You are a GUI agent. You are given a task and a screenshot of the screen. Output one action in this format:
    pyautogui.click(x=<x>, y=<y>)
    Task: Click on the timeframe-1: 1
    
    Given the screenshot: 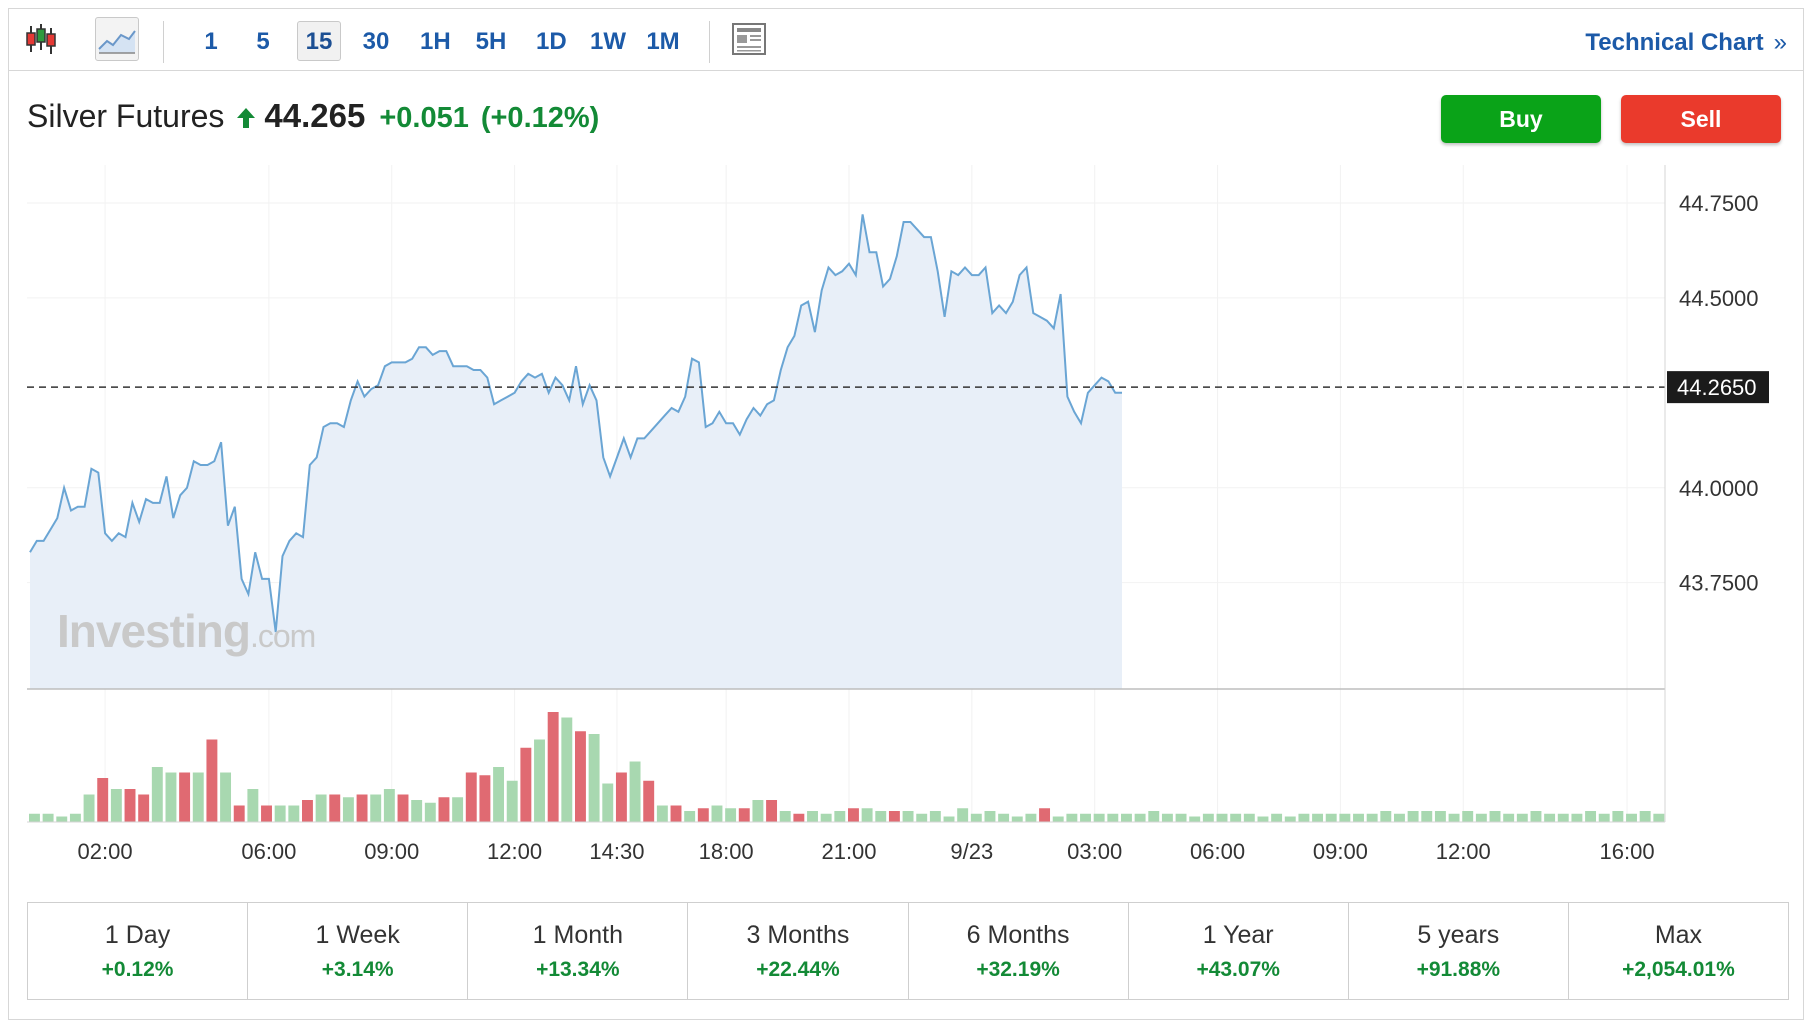 What is the action you would take?
    pyautogui.click(x=211, y=41)
    